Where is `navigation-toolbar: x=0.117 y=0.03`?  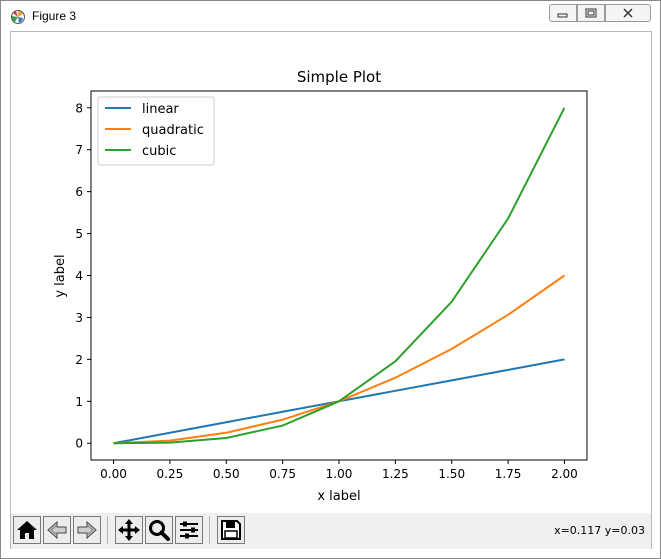
navigation-toolbar: x=0.117 y=0.03 is located at coordinates (331, 531).